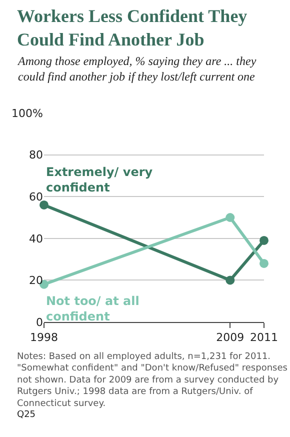  What do you see at coordinates (152, 380) in the screenshot?
I see `text: Notes: Based on all employed adults, n=1,231 for 2011. "Somewhat confident" and "Don't know/Refused" responses not shown. Data for 2009 are from a survey conducted by Rutgers Univ.; 1998 data are from a Rutgers/Univ. of Connecticut survey.` at bounding box center [152, 380].